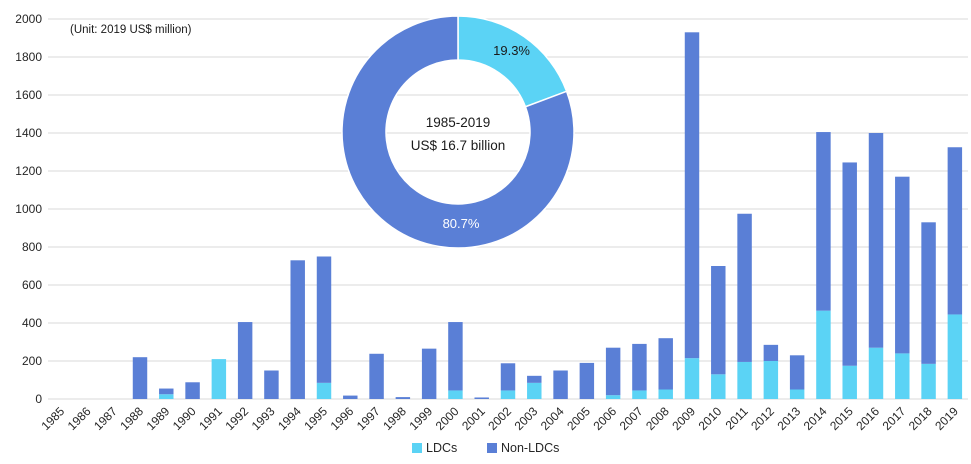 Image resolution: width=971 pixels, height=464 pixels. I want to click on bar-ldcs-1995, so click(324, 390).